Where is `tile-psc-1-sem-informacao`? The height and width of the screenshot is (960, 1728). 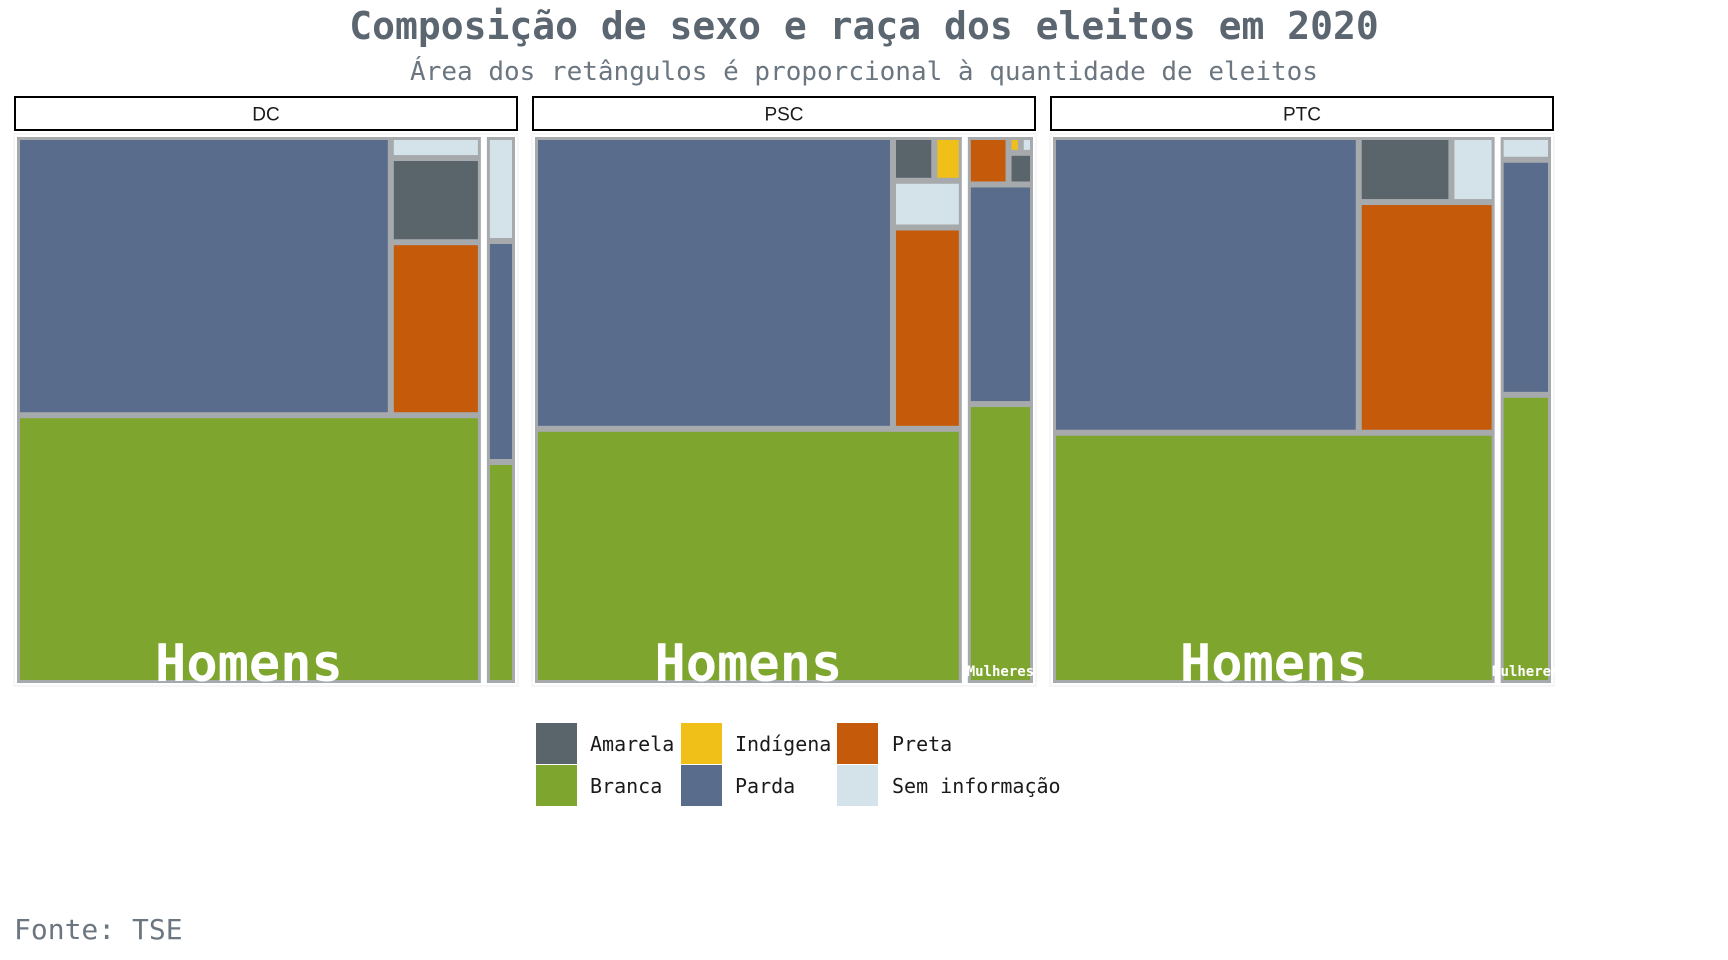 tile-psc-1-sem-informacao is located at coordinates (1026, 145).